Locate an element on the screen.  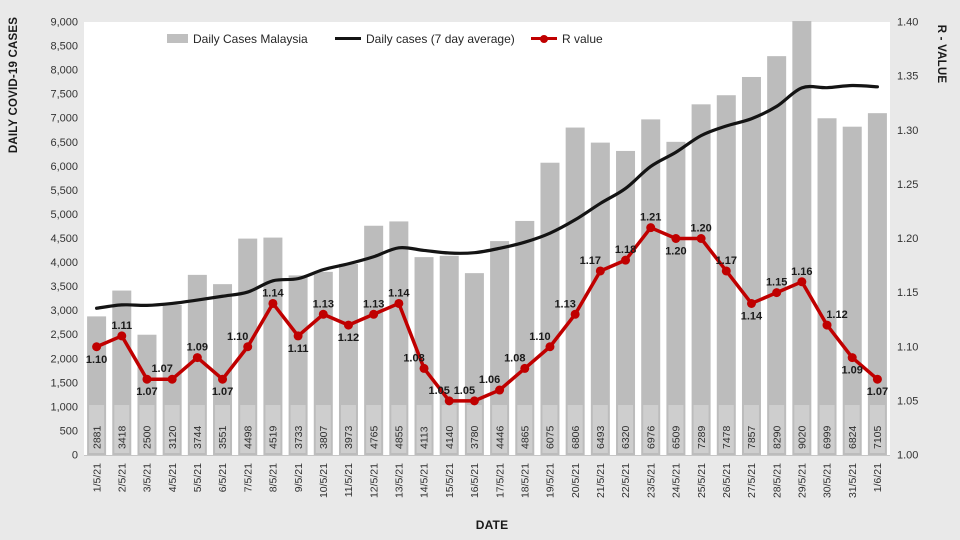
left-axis-tick: 5,500 is located at coordinates (64, 191).